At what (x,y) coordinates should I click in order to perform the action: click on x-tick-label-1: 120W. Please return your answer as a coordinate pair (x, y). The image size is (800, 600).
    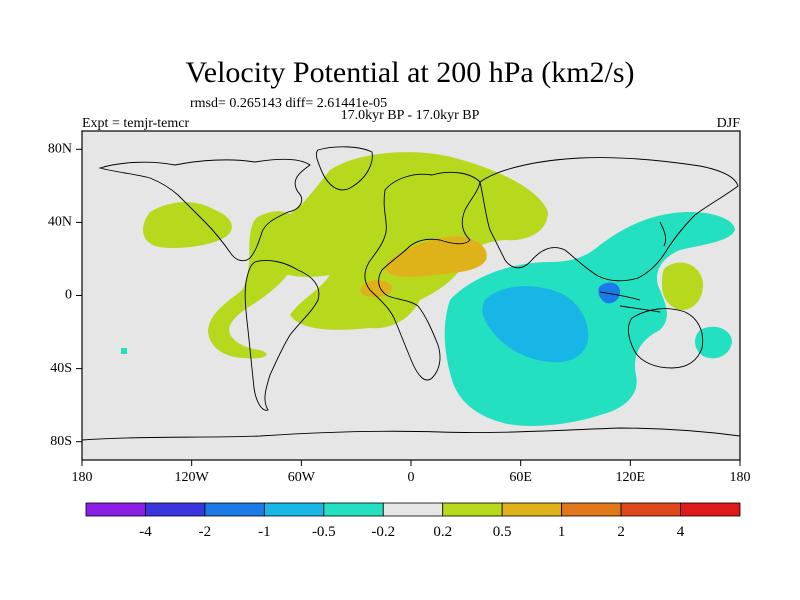
    Looking at the image, I should click on (192, 477).